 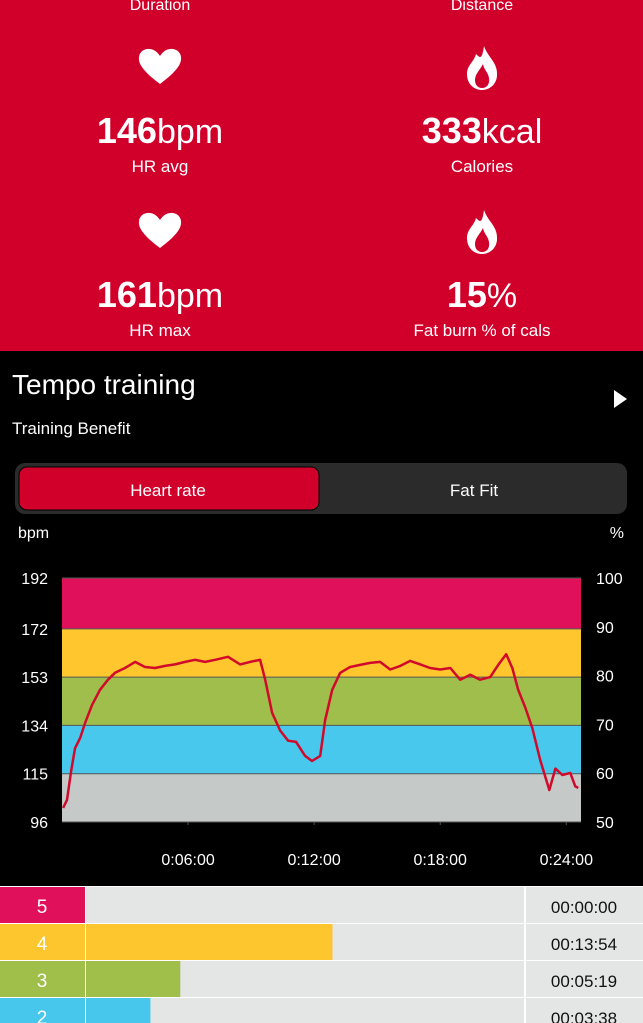 What do you see at coordinates (34, 678) in the screenshot?
I see `y-tick-label: 153` at bounding box center [34, 678].